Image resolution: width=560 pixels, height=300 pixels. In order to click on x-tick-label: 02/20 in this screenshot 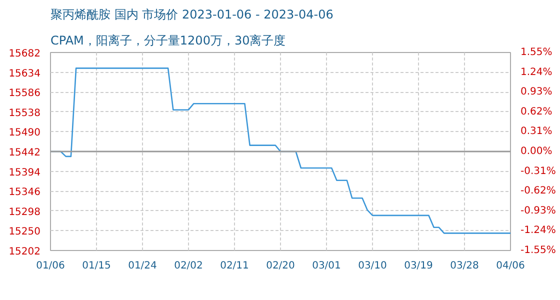, I will do `click(280, 266)`.